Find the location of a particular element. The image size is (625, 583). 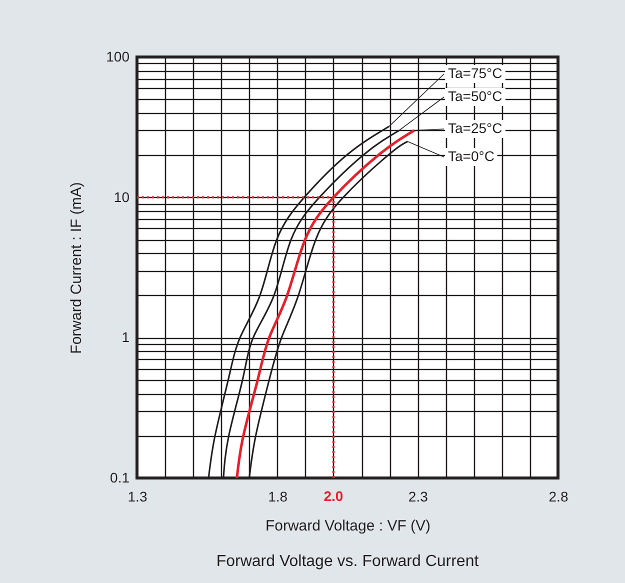

annotation: Ta=75°C is located at coordinates (475, 73).